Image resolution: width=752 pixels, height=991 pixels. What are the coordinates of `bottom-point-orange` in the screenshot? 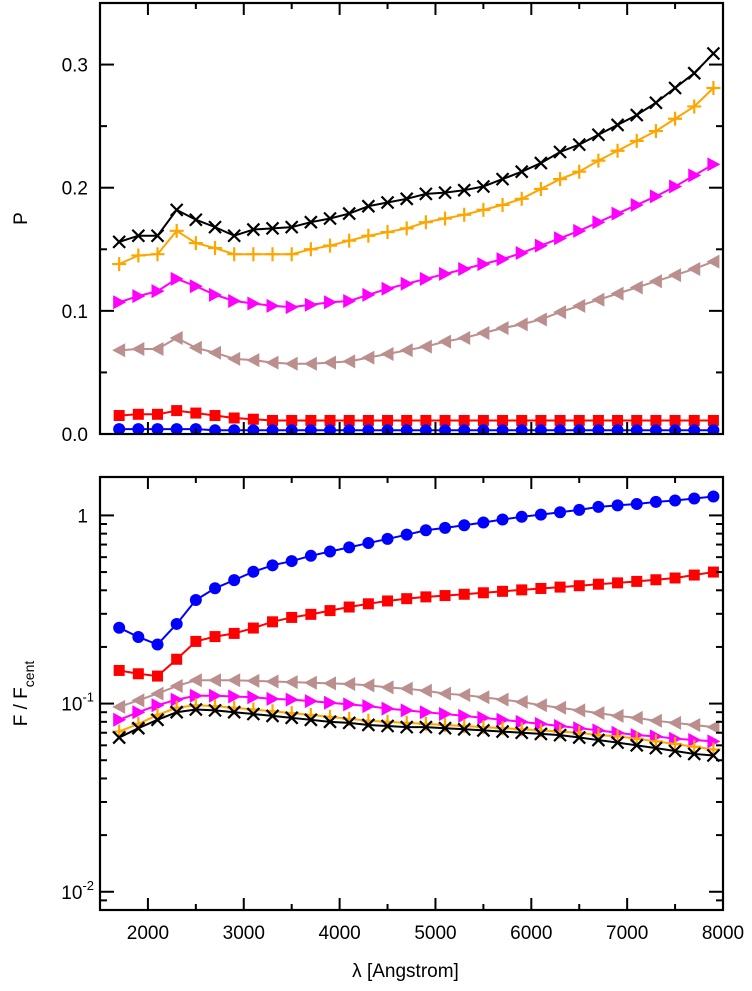 It's located at (655, 741).